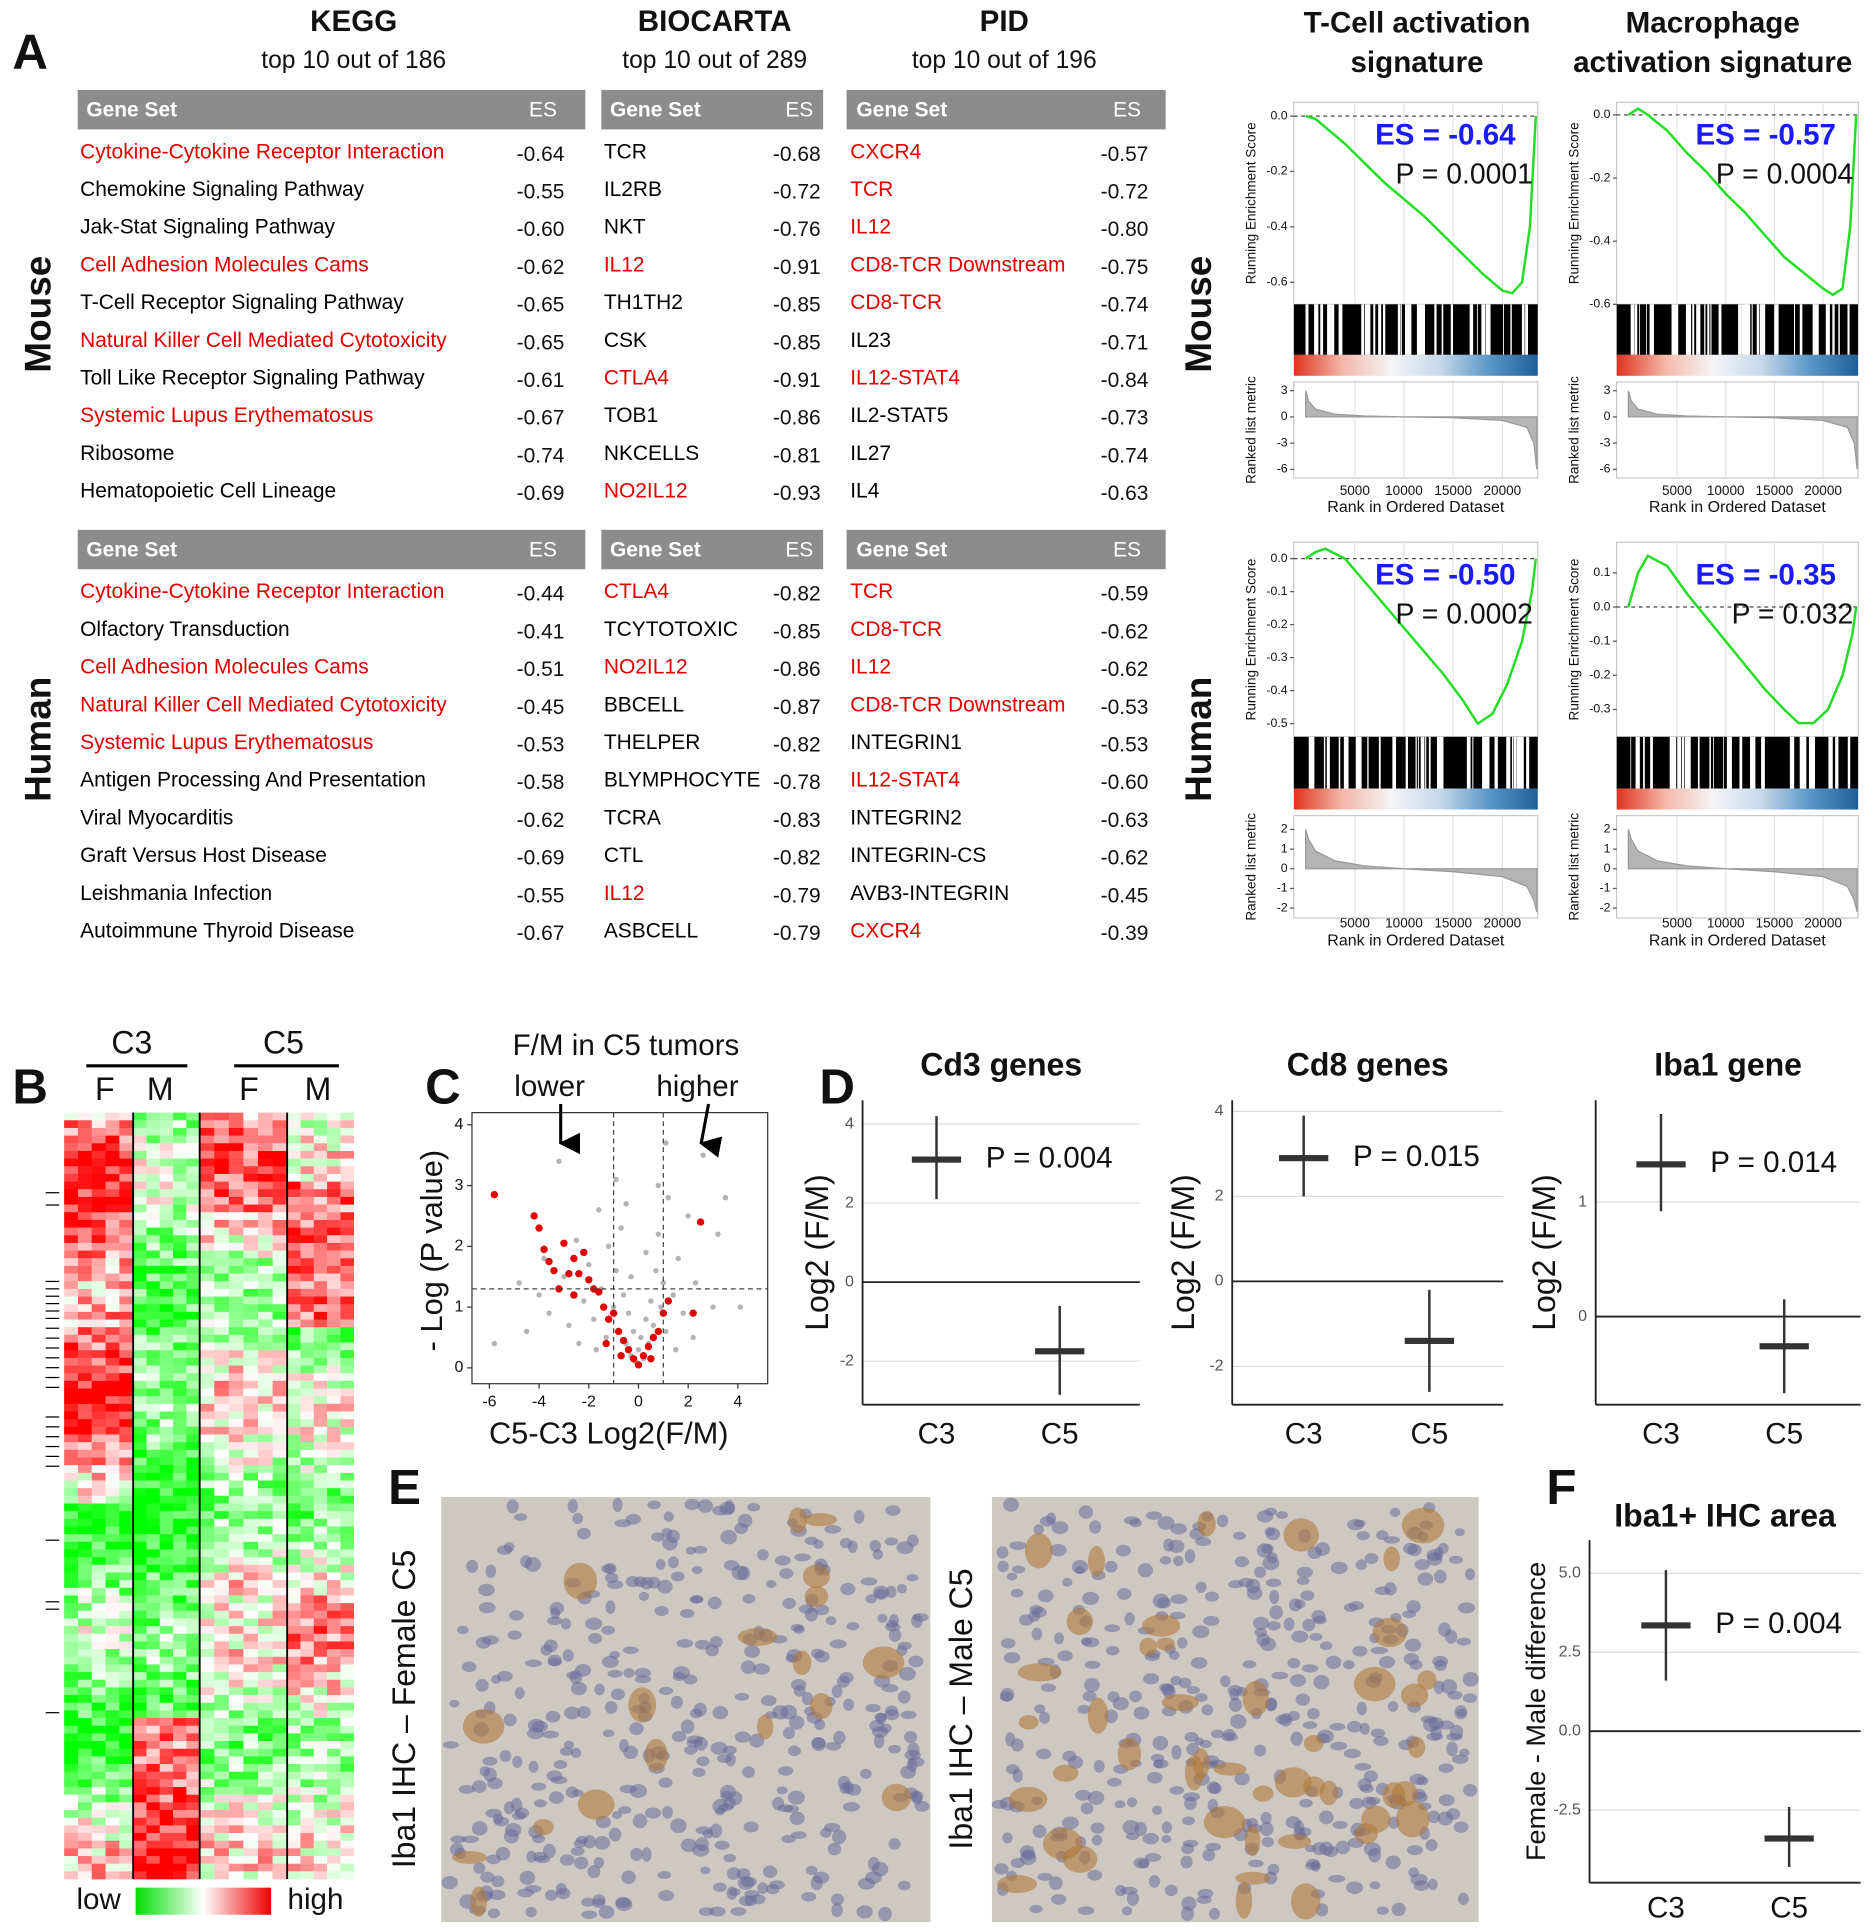  I want to click on p-label: P = 0.0002, so click(1464, 615).